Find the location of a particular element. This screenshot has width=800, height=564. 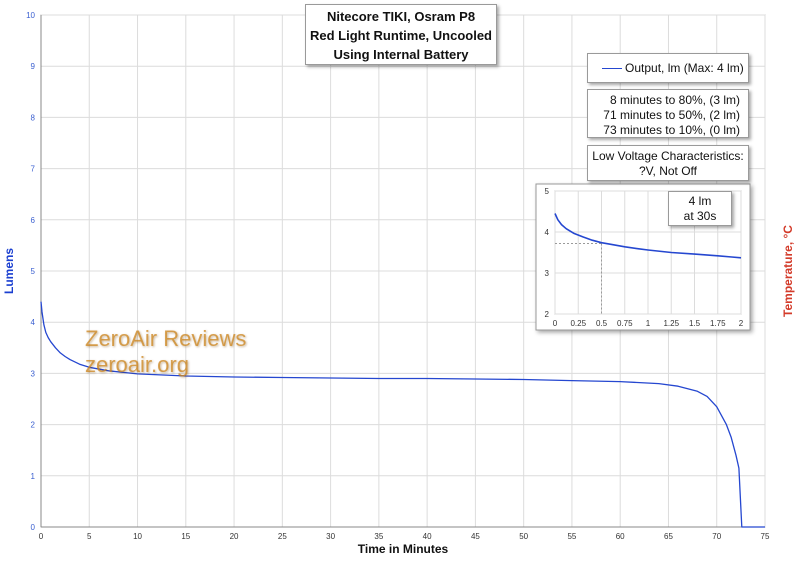

stats-line-2: 71 minutes to 50%, (2 lm) is located at coordinates (671, 115).